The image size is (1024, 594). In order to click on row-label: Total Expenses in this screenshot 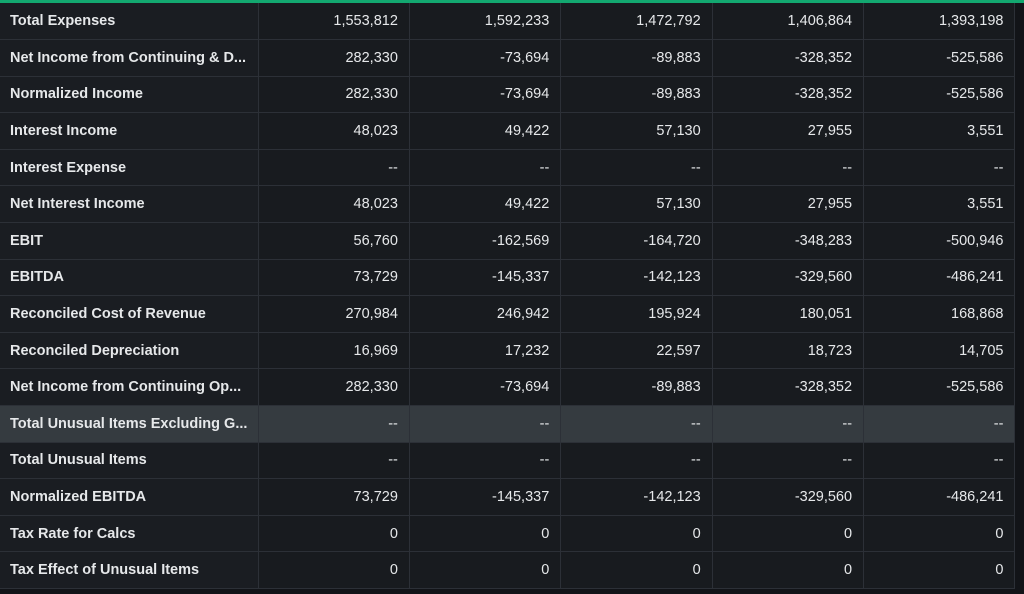, I will do `click(129, 22)`.